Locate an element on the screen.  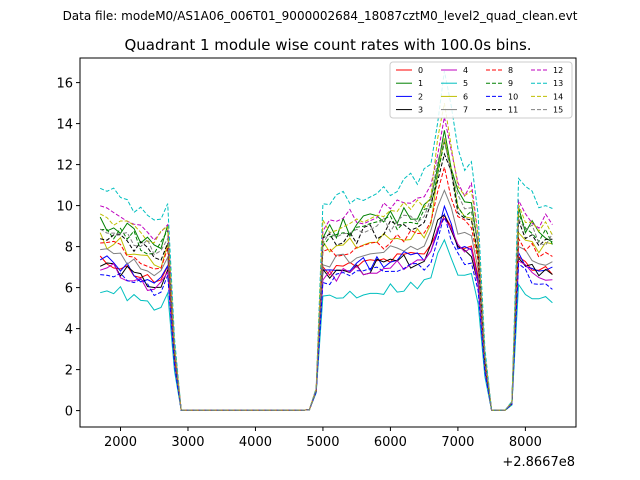
y-tick-label: 4 is located at coordinates (69, 330).